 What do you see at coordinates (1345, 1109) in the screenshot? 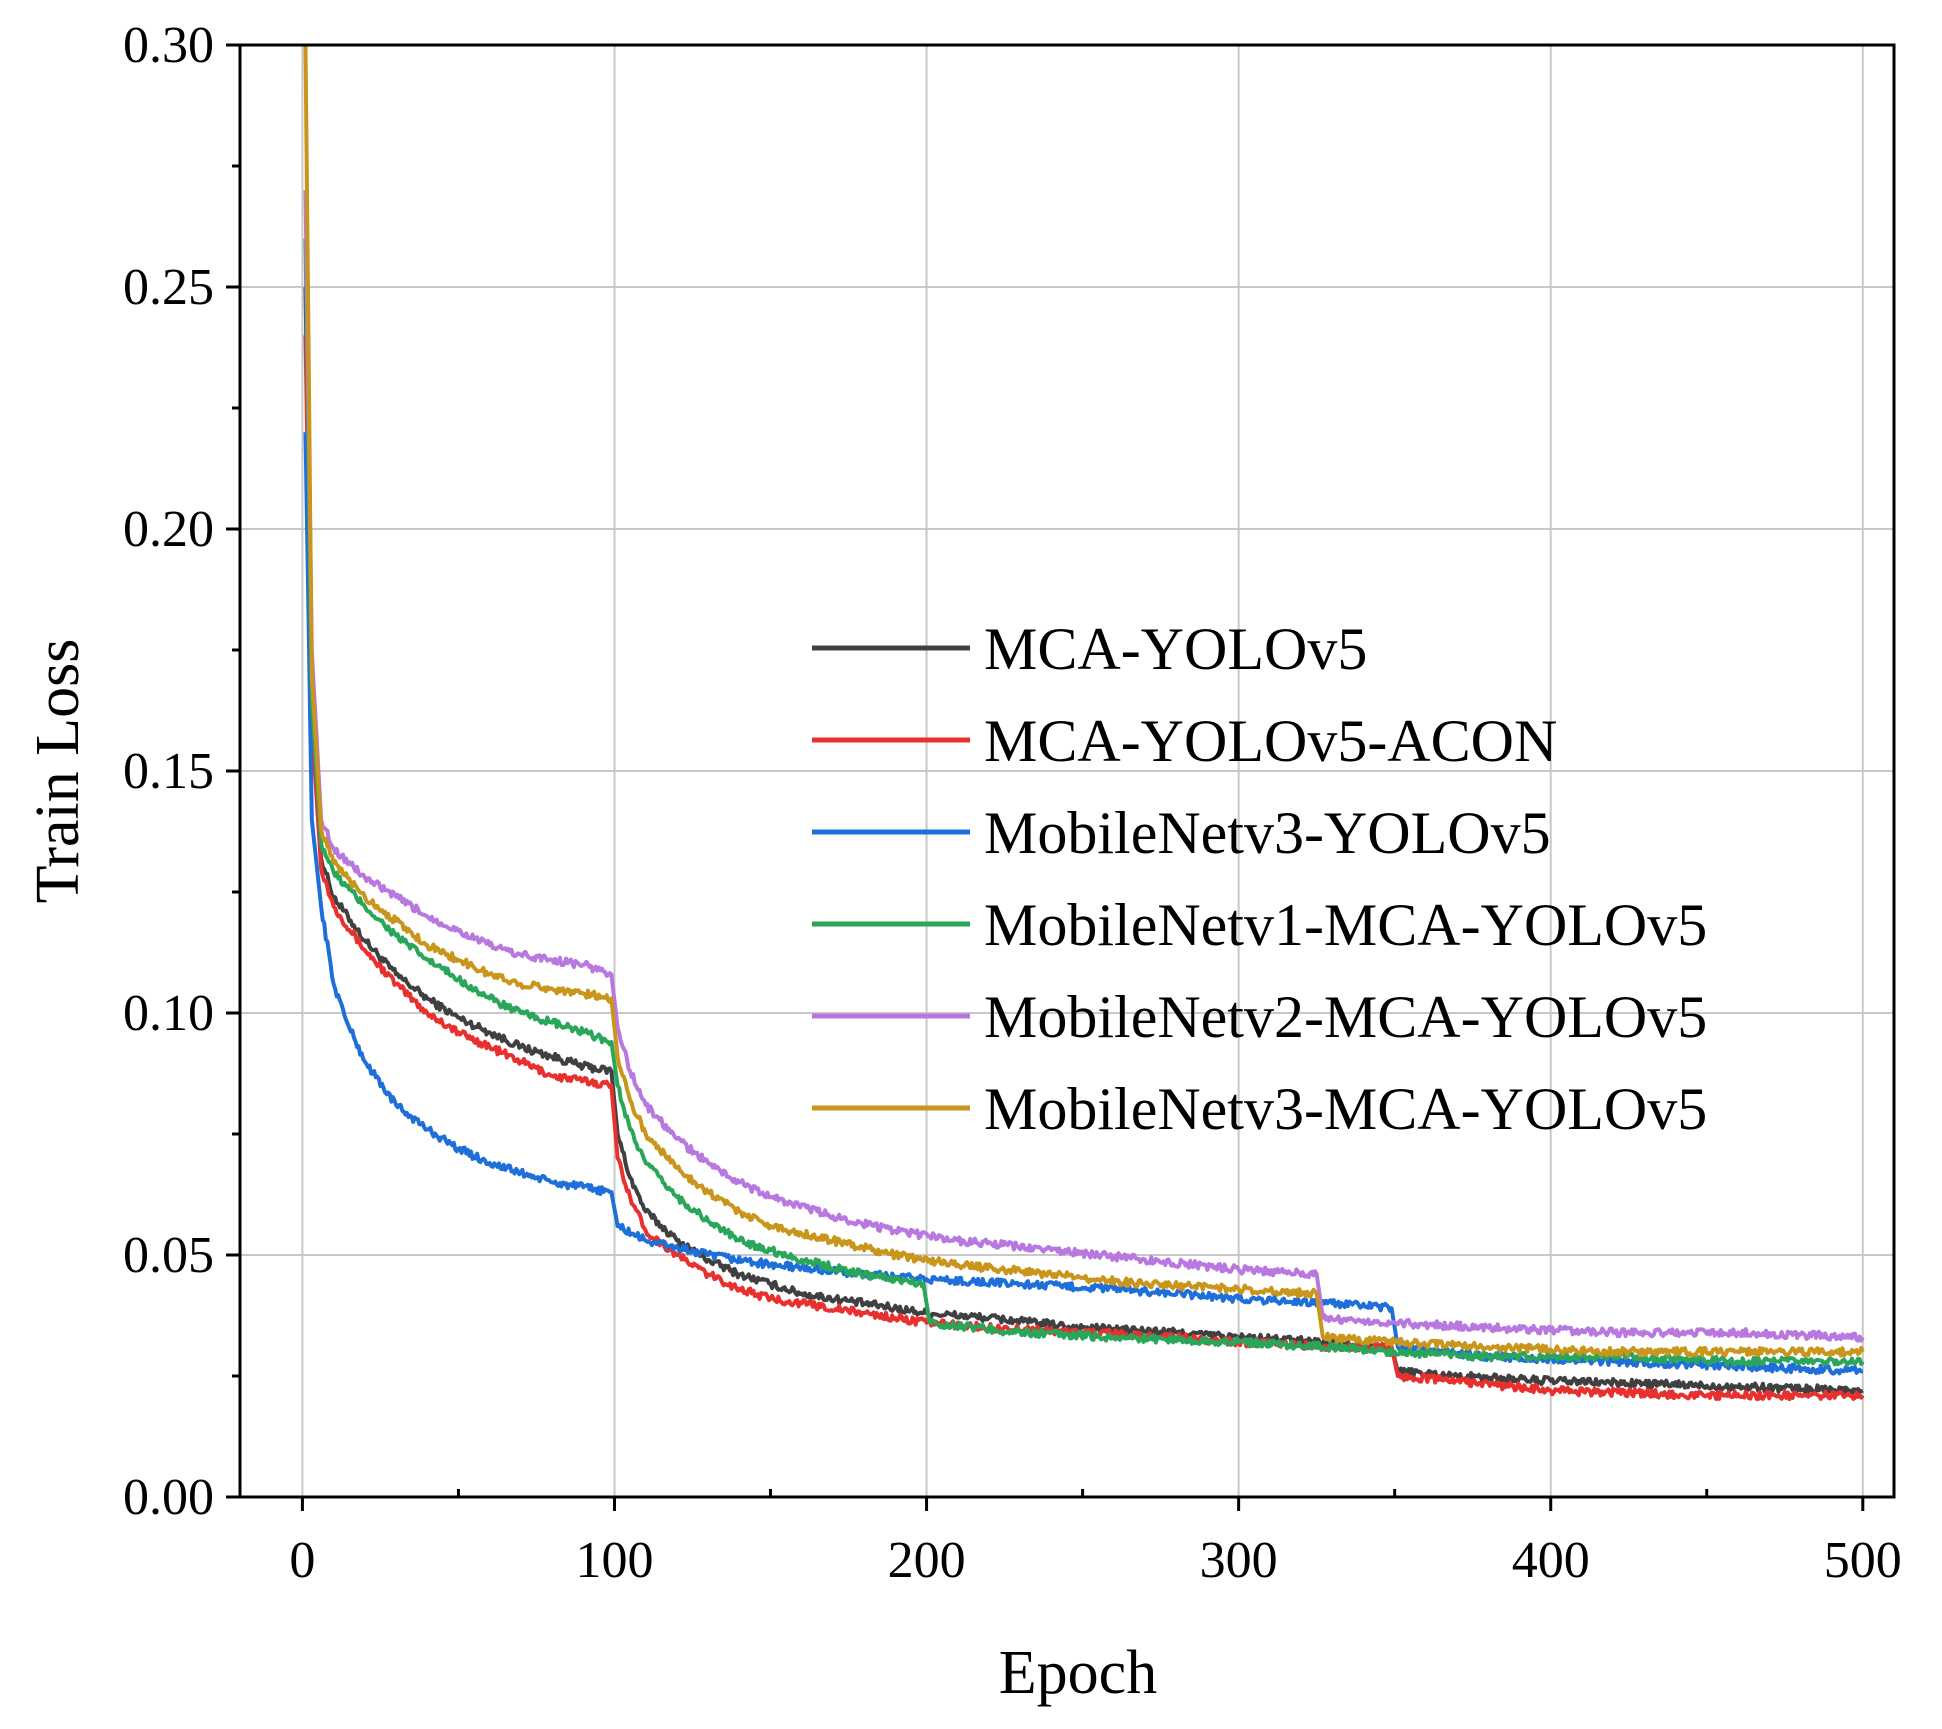
I see `legend-label: MobileNetv3-MCA-YOLOv5` at bounding box center [1345, 1109].